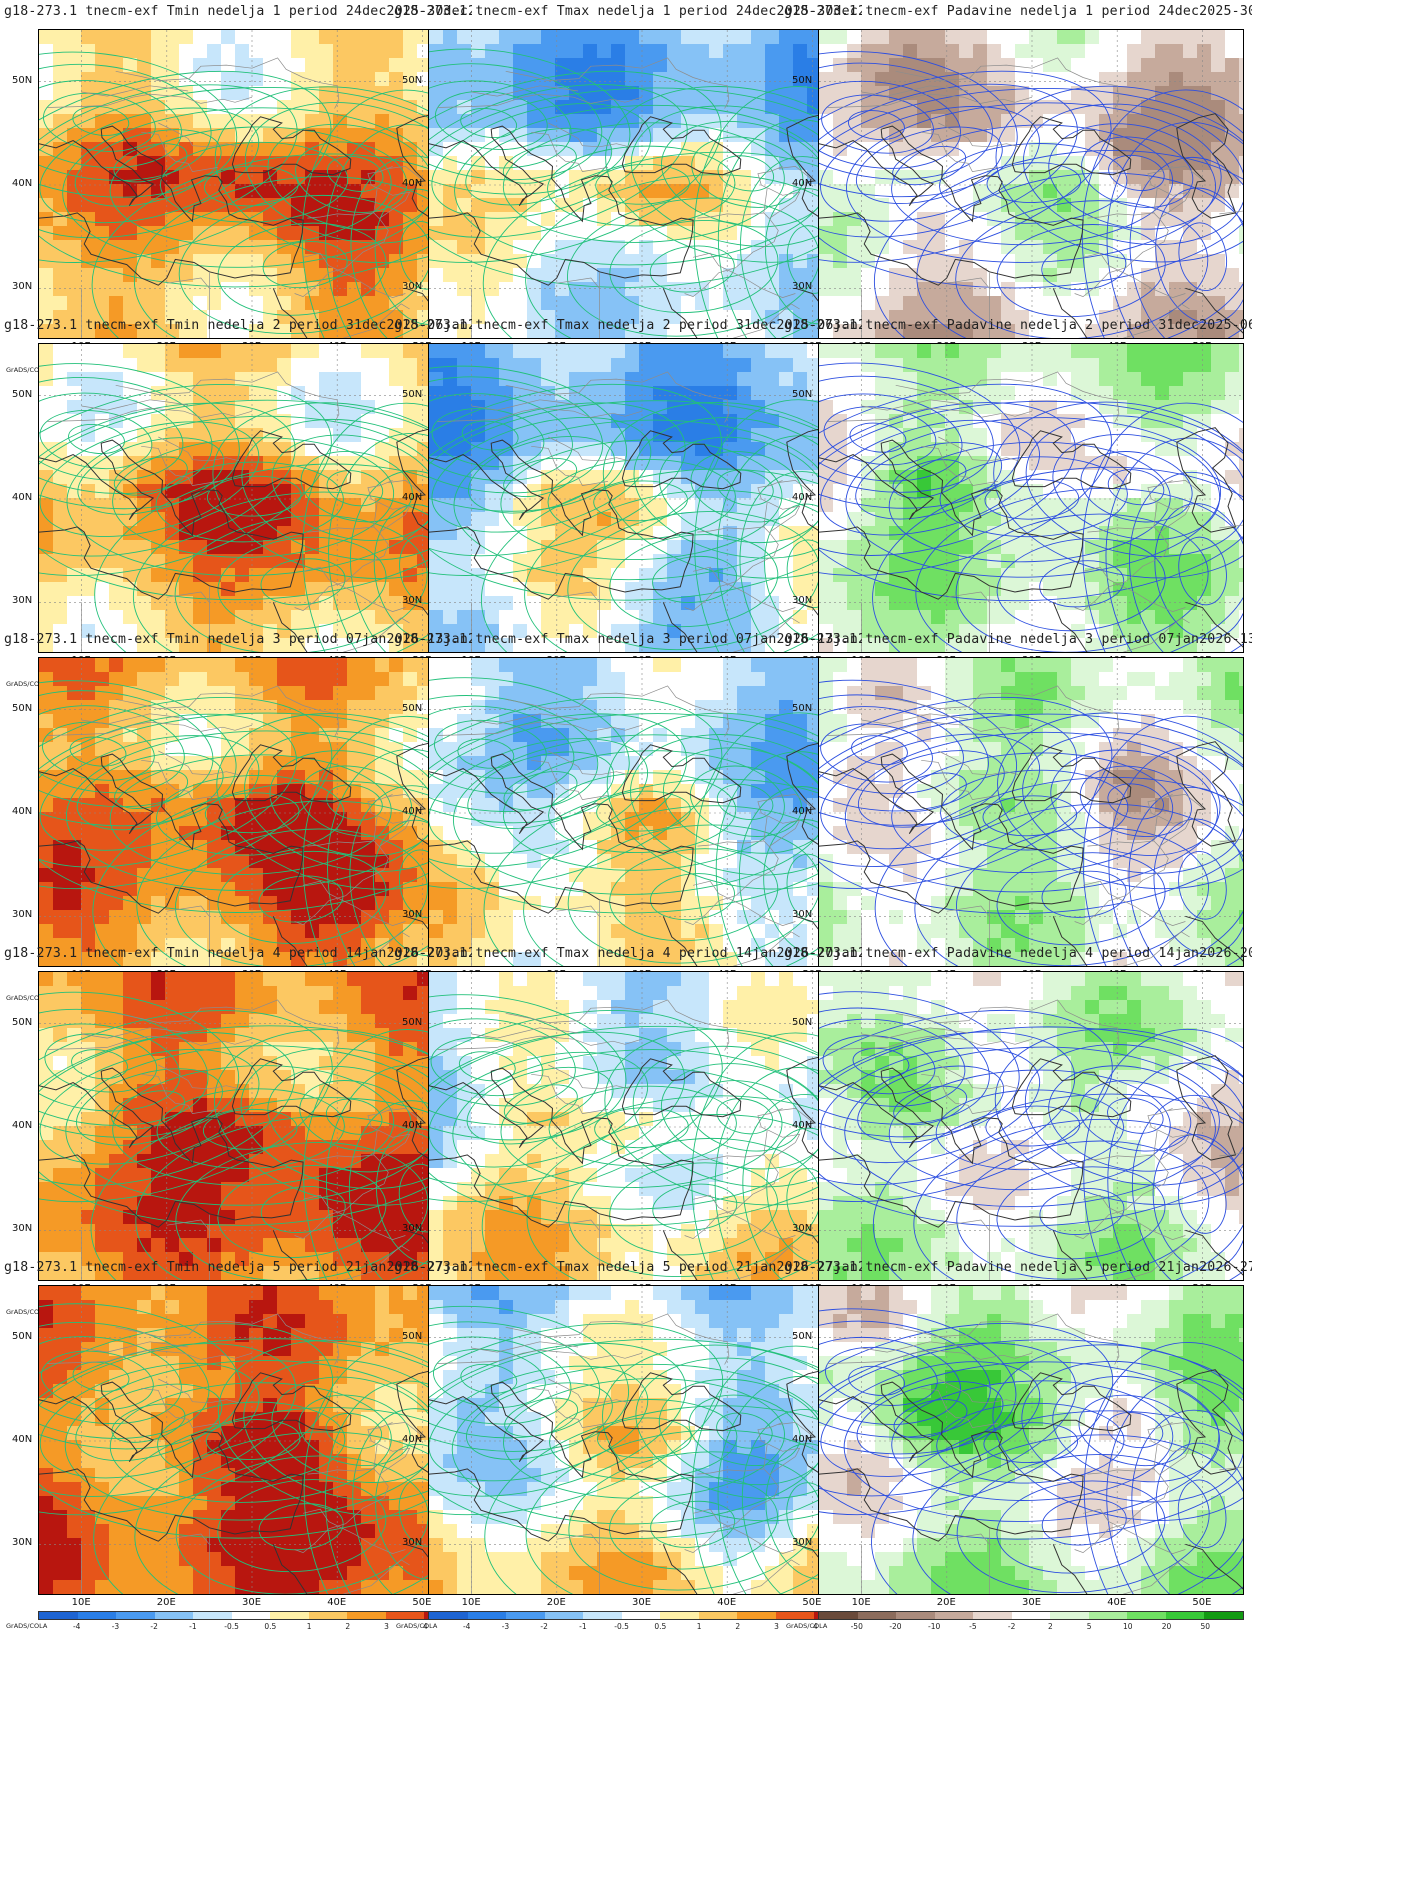 This screenshot has width=1425, height=1895. What do you see at coordinates (973, 1626) in the screenshot?
I see `colorbar-tick-label: -5` at bounding box center [973, 1626].